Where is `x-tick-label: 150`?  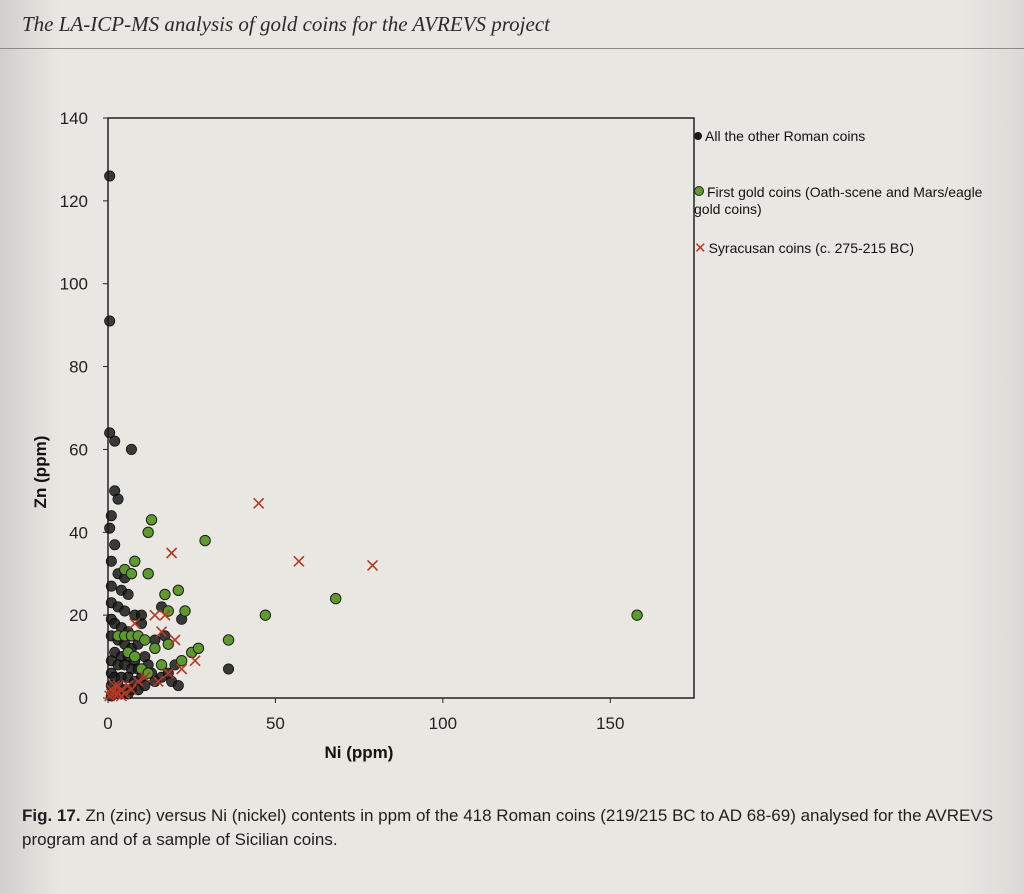 x-tick-label: 150 is located at coordinates (610, 723).